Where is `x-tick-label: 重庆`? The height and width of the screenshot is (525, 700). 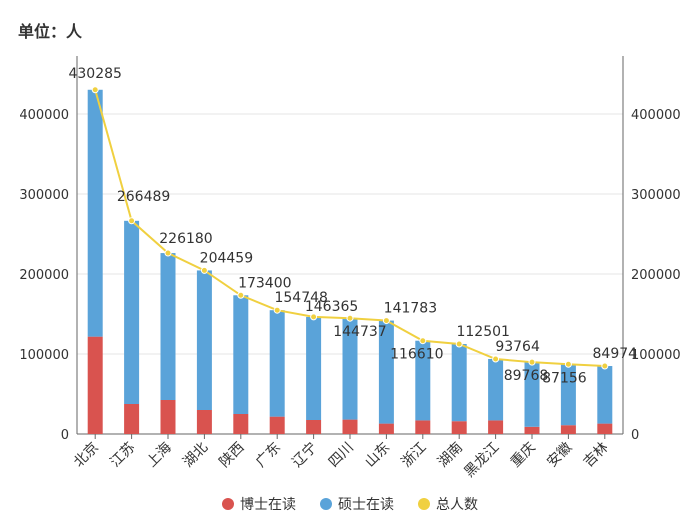 x-tick-label: 重庆 is located at coordinates (523, 455).